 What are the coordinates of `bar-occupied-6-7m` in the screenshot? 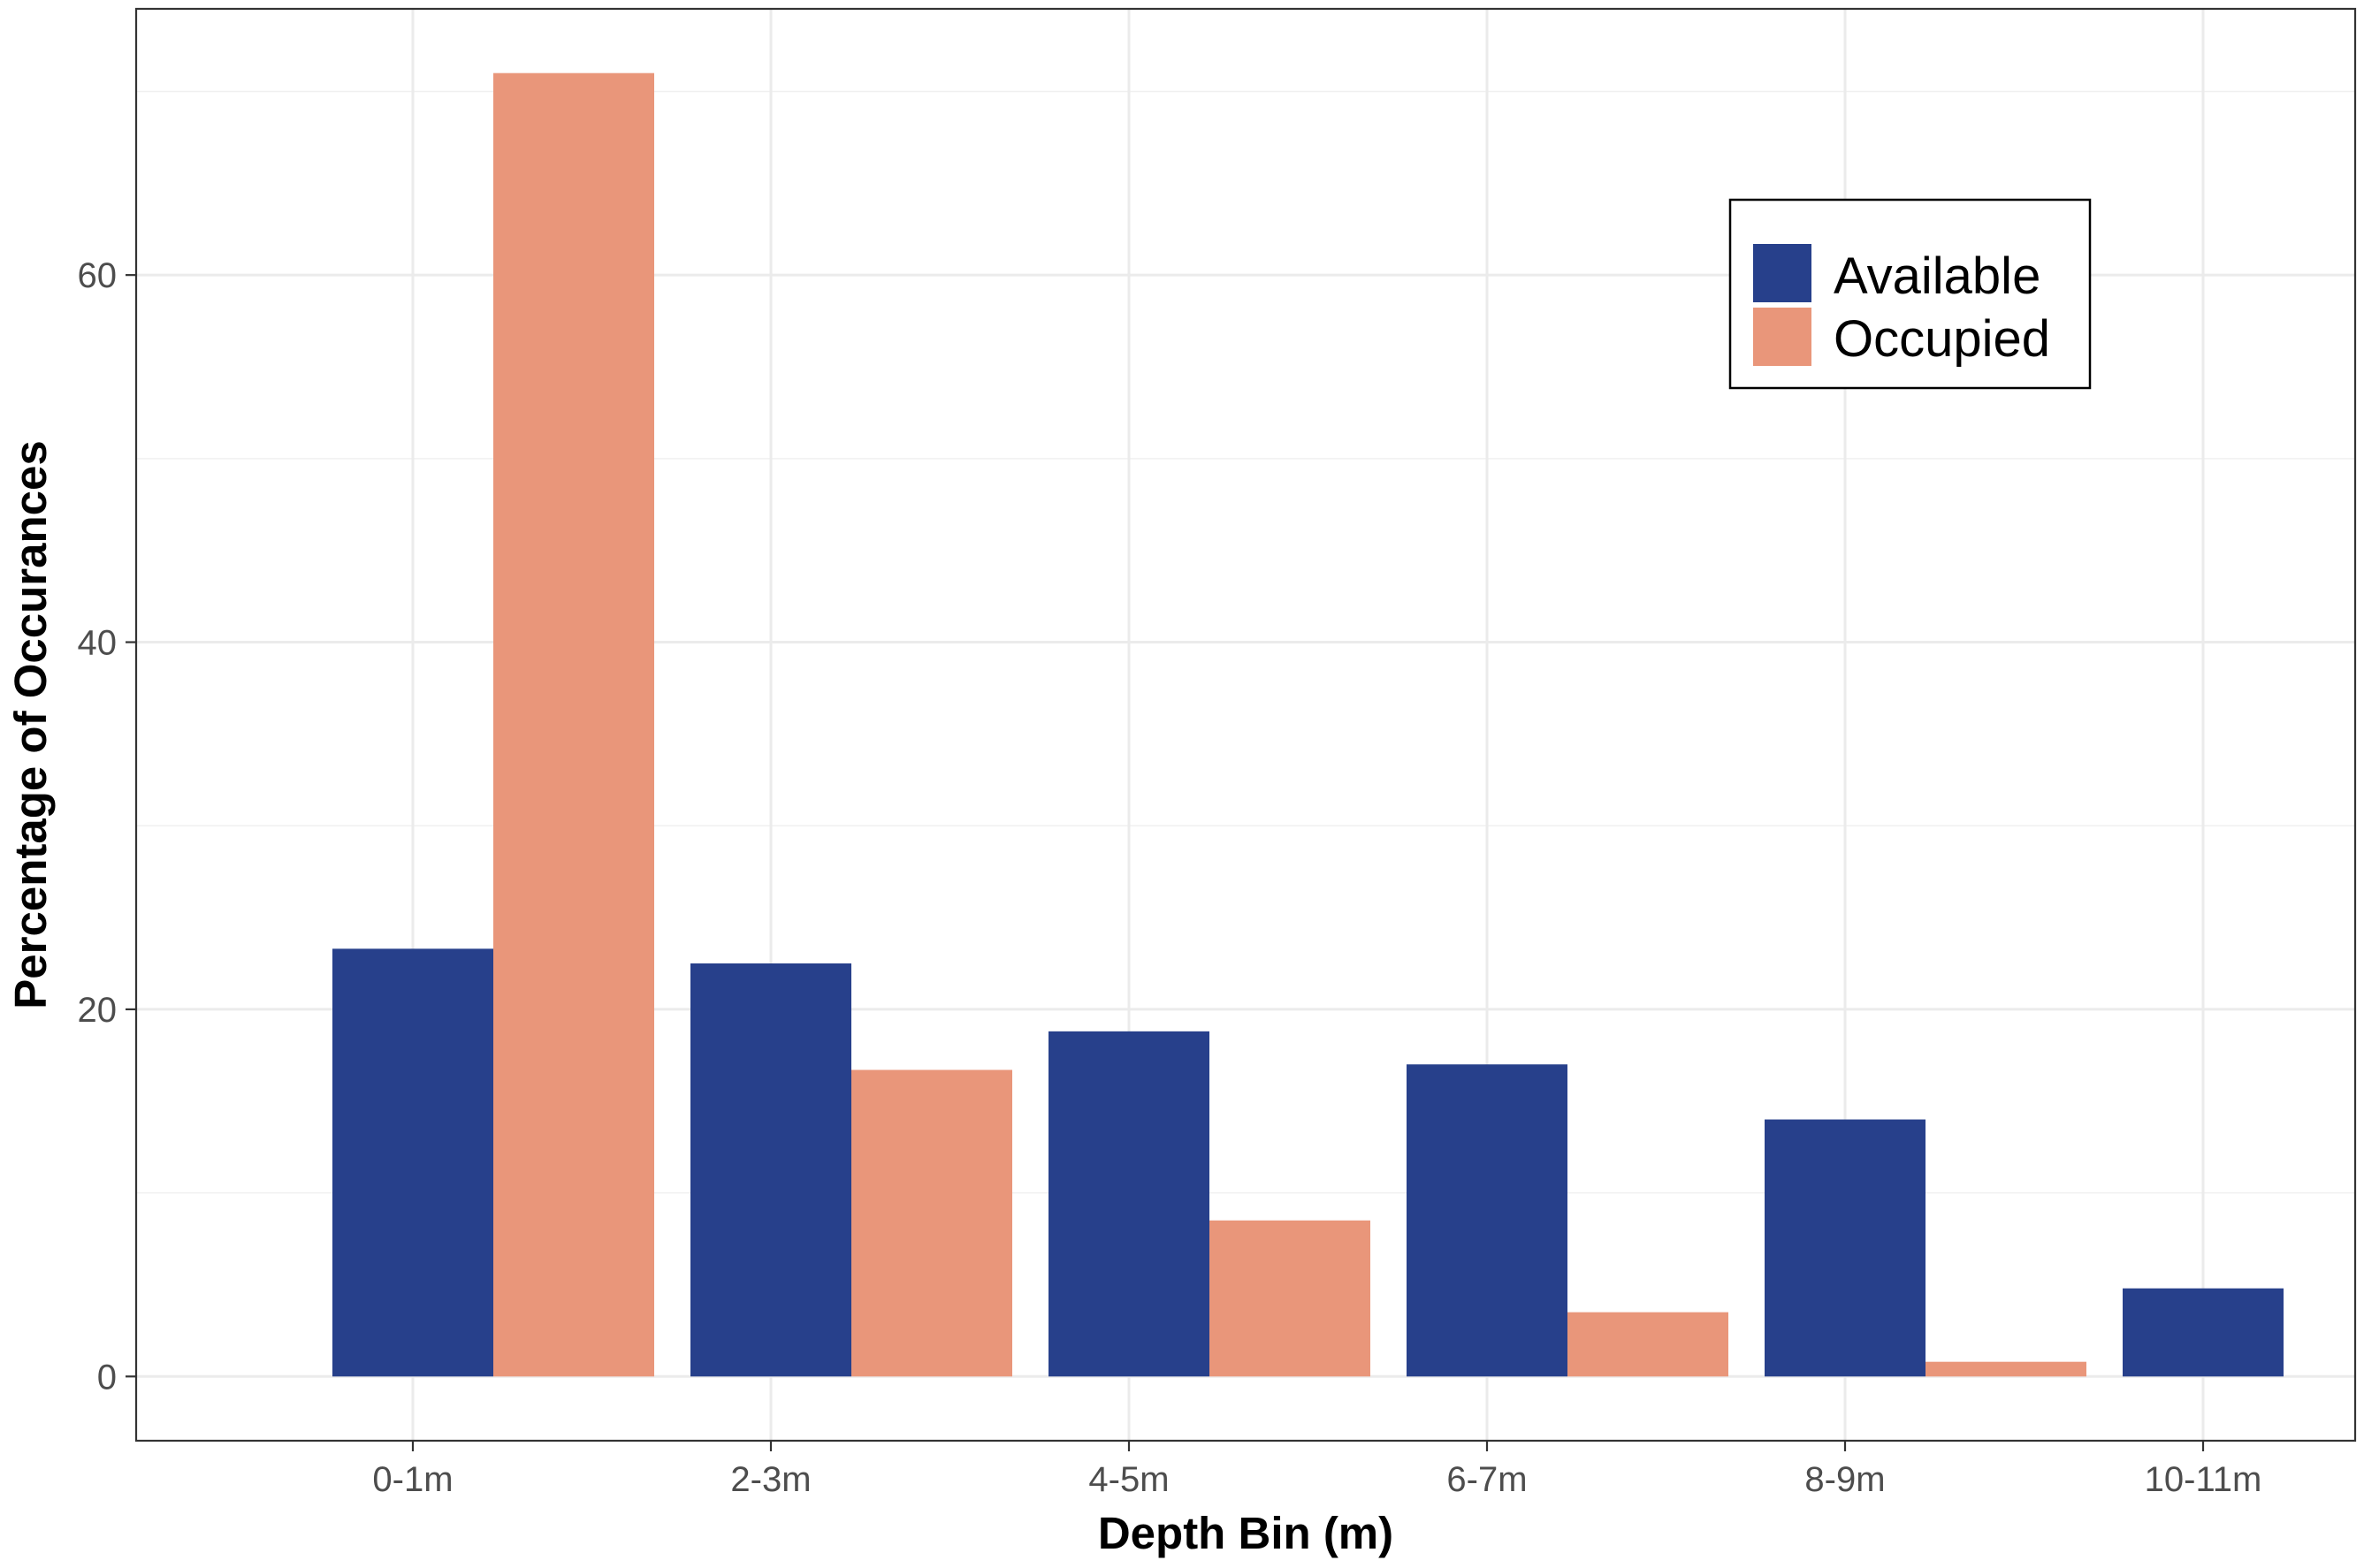 It's located at (1648, 1345).